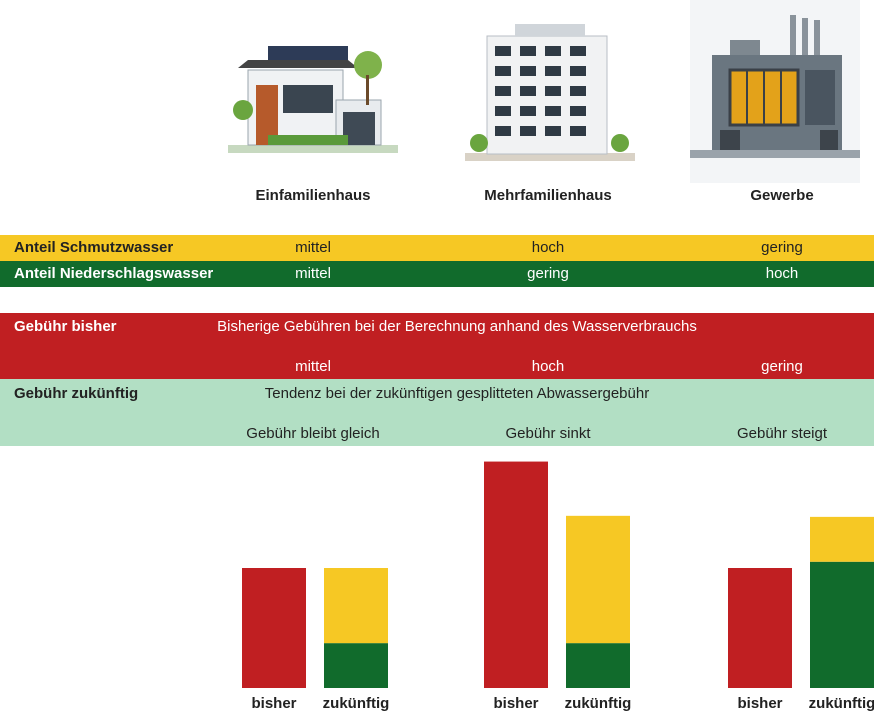 The height and width of the screenshot is (715, 874). I want to click on bar-label-bisher-2: bisher, so click(515, 703).